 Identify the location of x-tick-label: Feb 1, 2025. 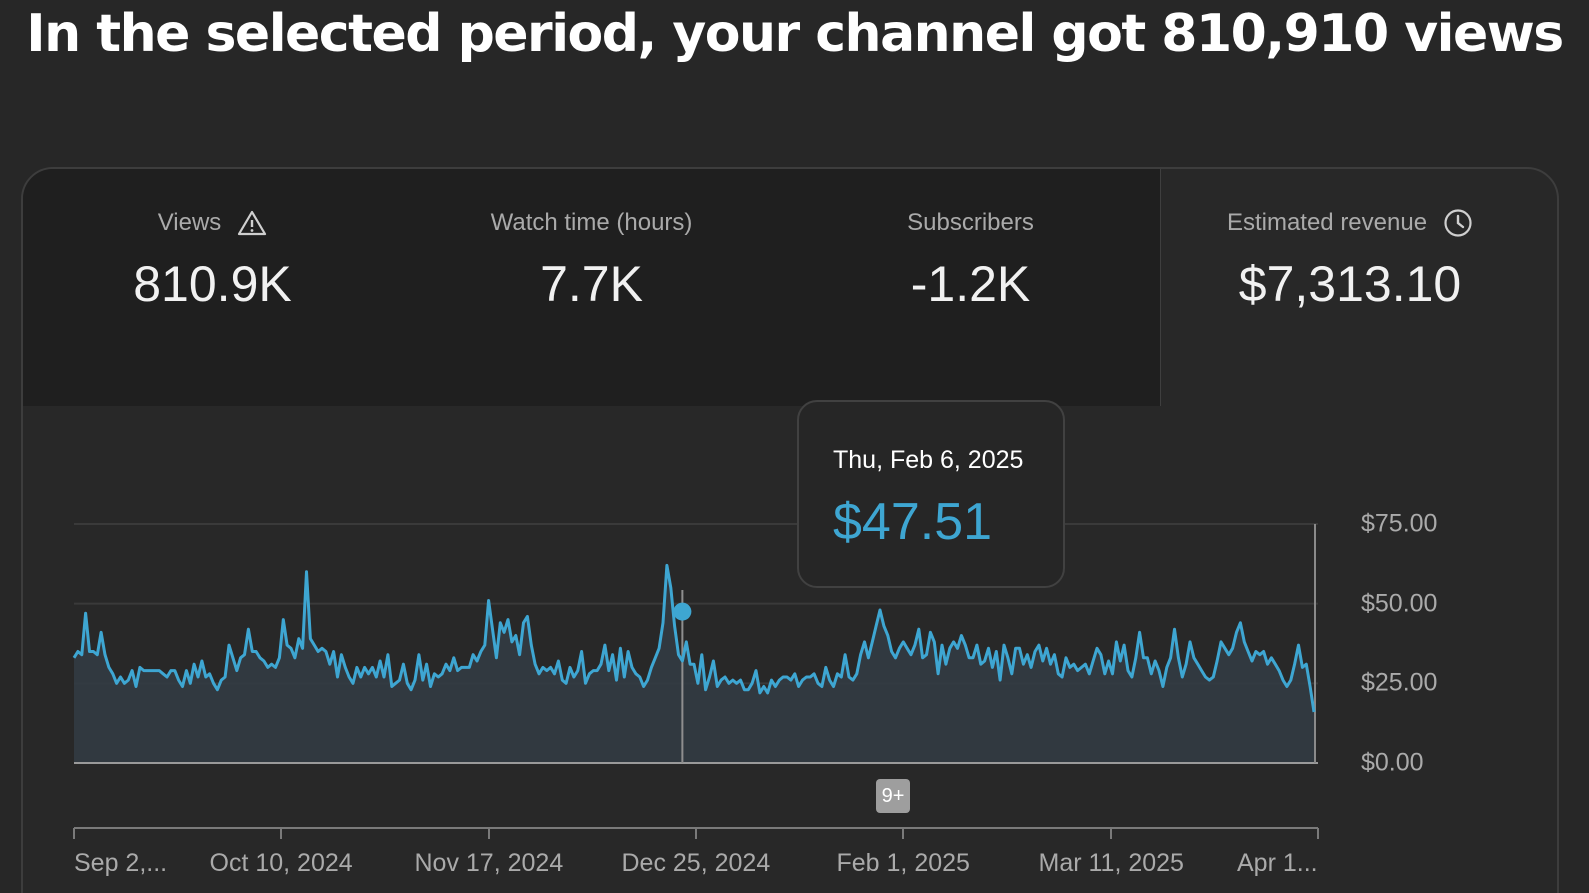
(903, 863).